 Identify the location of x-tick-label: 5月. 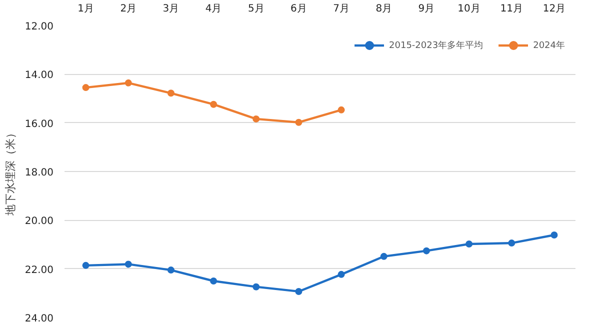
(256, 9).